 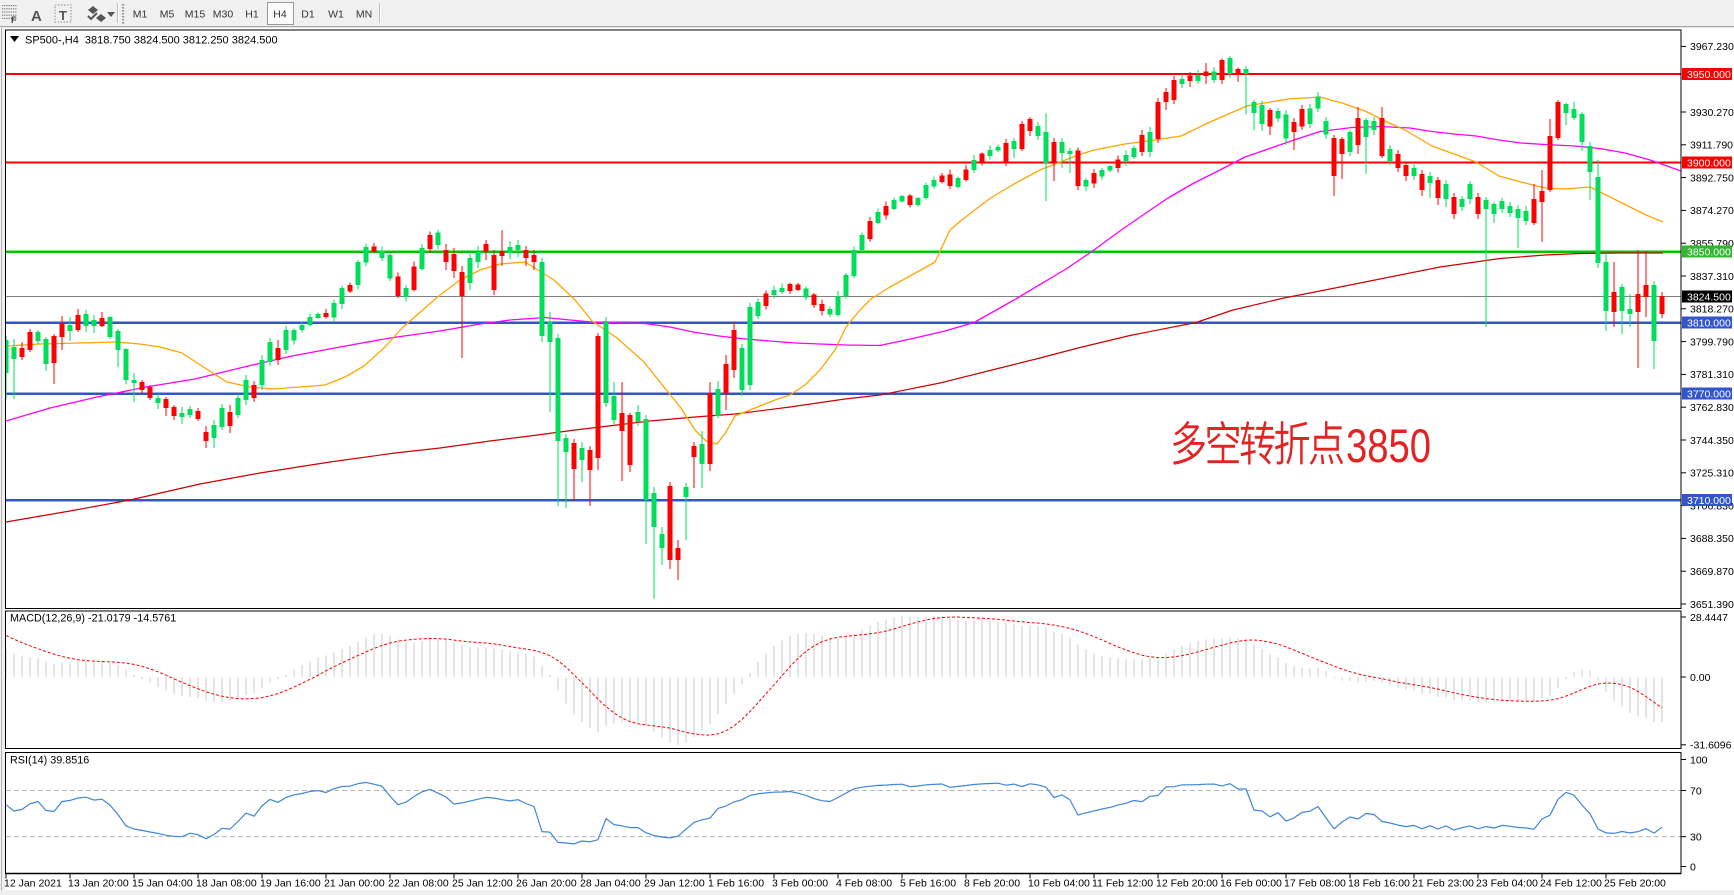 What do you see at coordinates (1712, 113) in the screenshot?
I see `svg-text: 3930.270` at bounding box center [1712, 113].